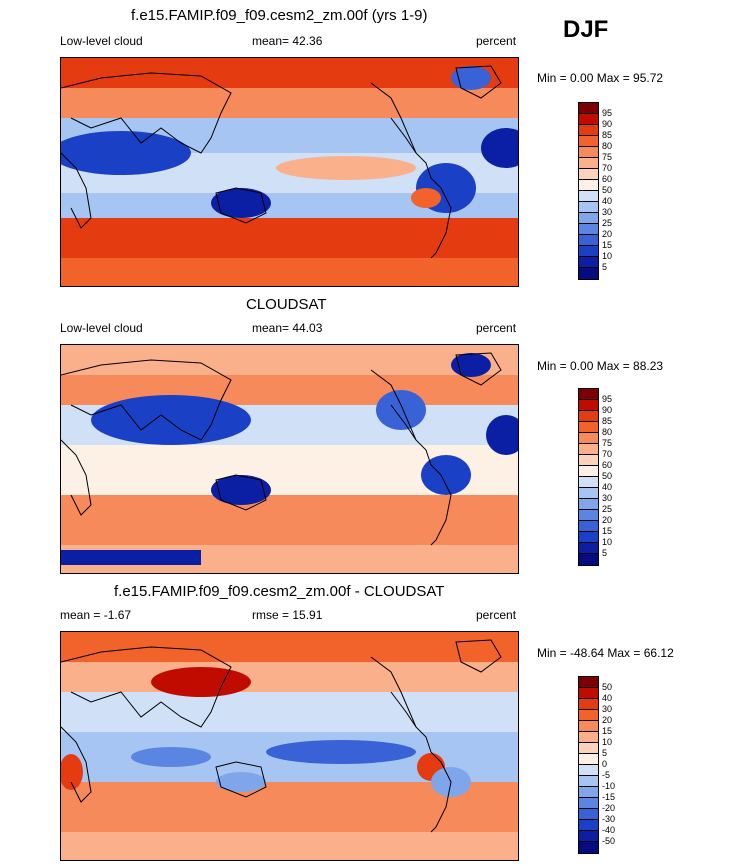  What do you see at coordinates (426, 198) in the screenshot?
I see `blob-peru-stratus` at bounding box center [426, 198].